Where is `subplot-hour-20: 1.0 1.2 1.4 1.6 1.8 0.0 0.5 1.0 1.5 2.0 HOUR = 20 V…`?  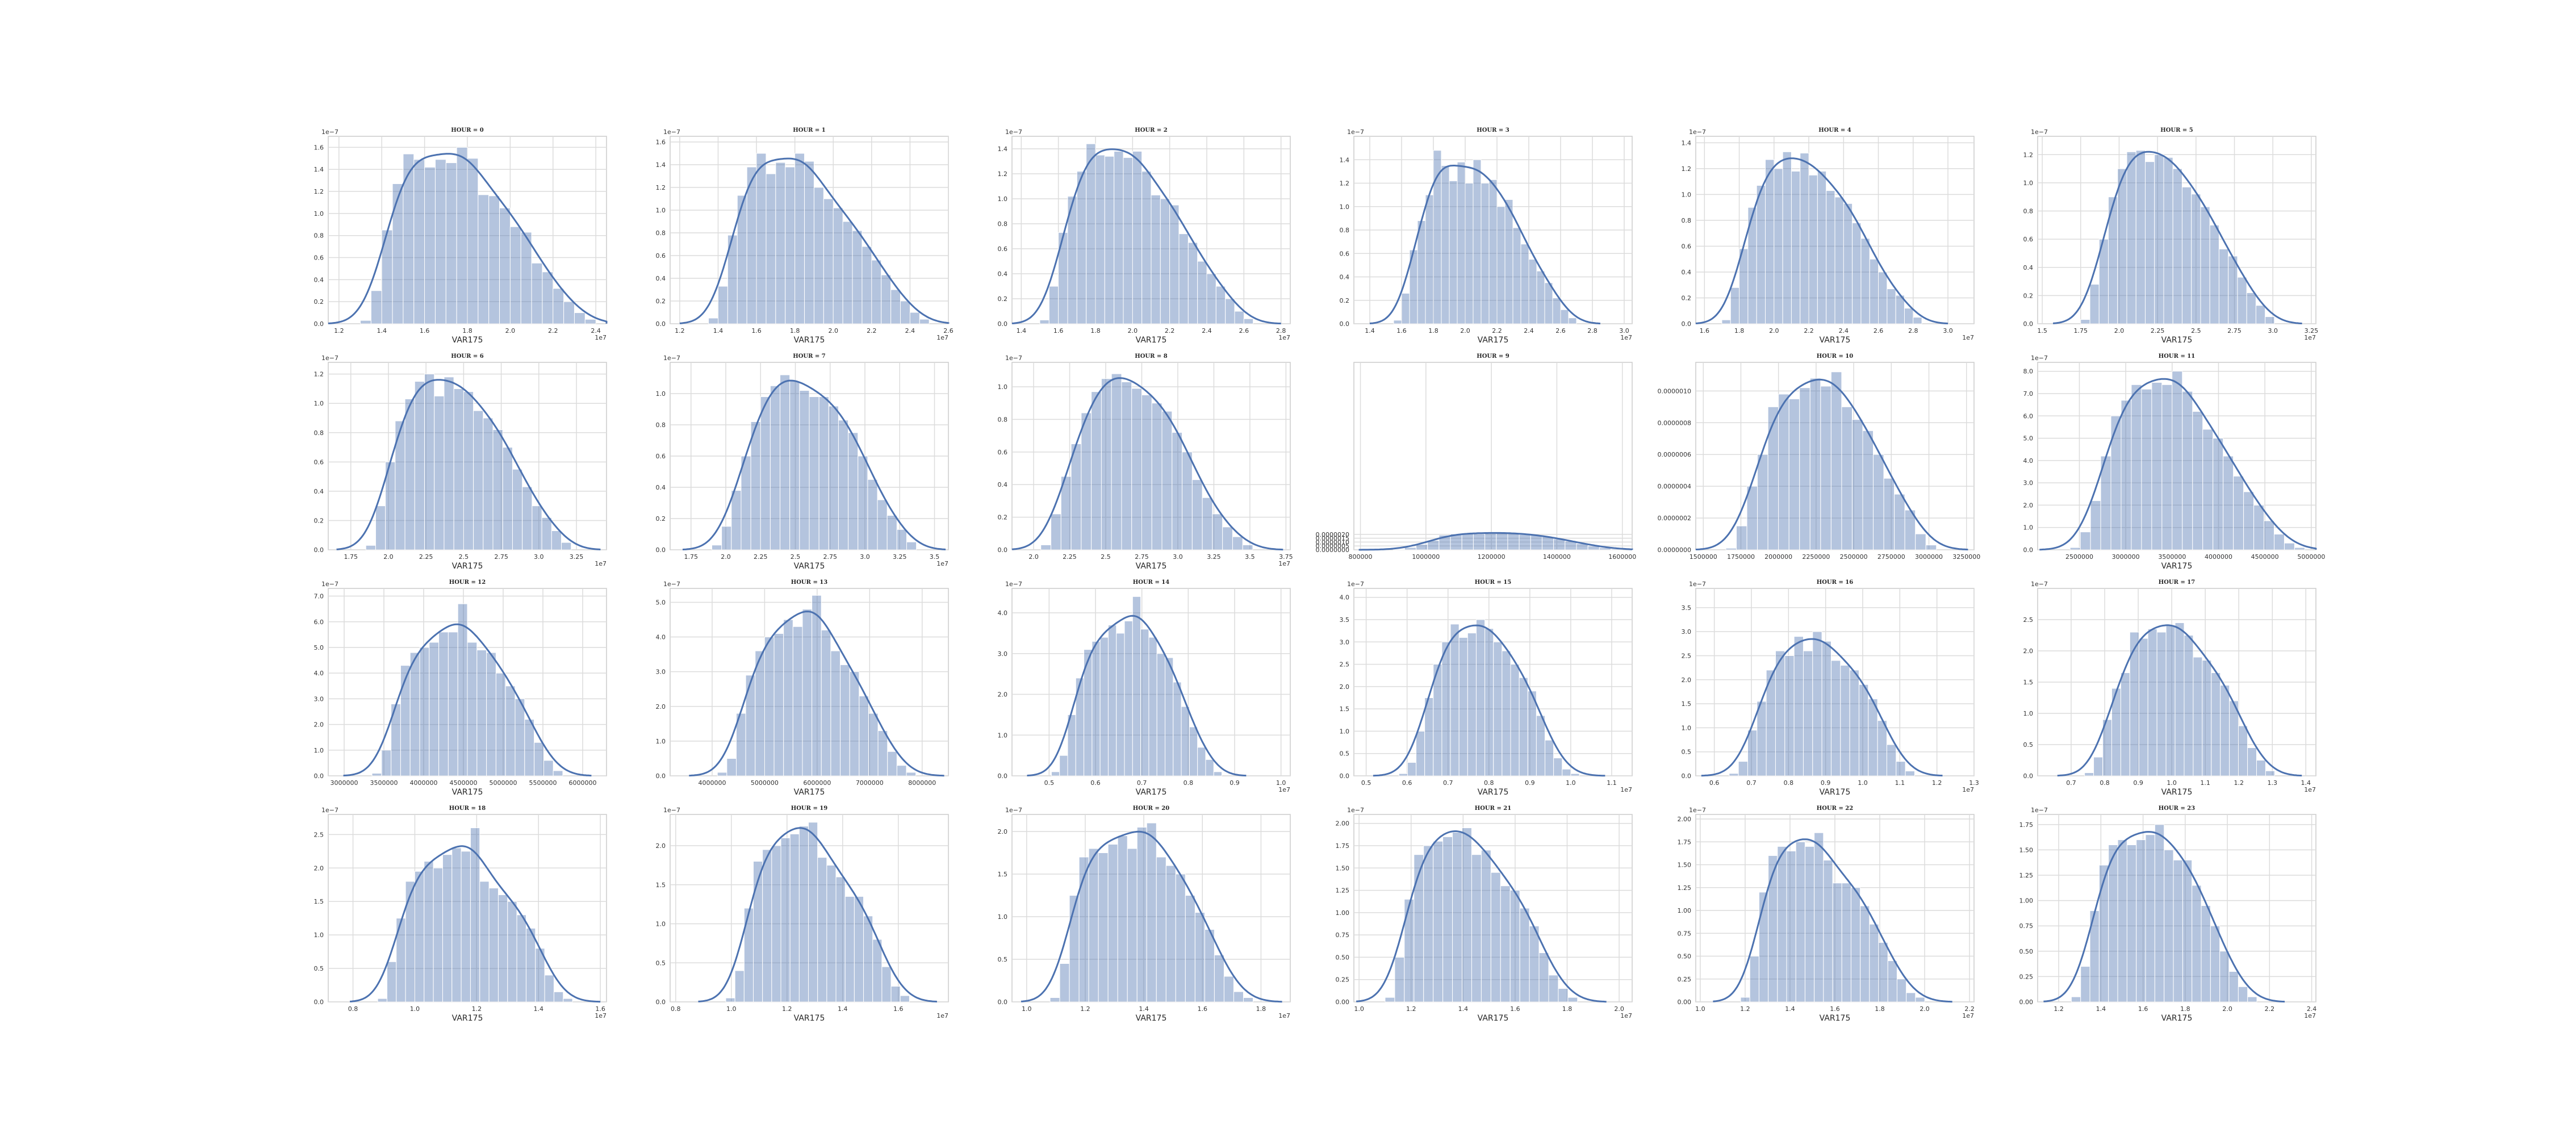
subplot-hour-20: 1.0 1.2 1.4 1.6 1.8 0.0 0.5 1.0 1.5 2.0 HOUR = 20 V… is located at coordinates (1144, 914).